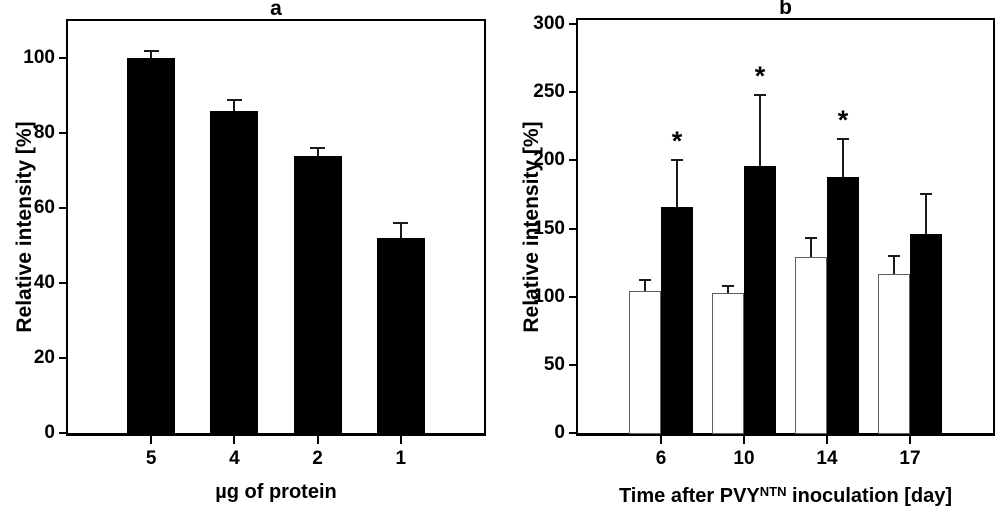 This screenshot has width=1000, height=507. Describe the element at coordinates (549, 228) in the screenshot. I see `y-tick-label: 150` at that location.